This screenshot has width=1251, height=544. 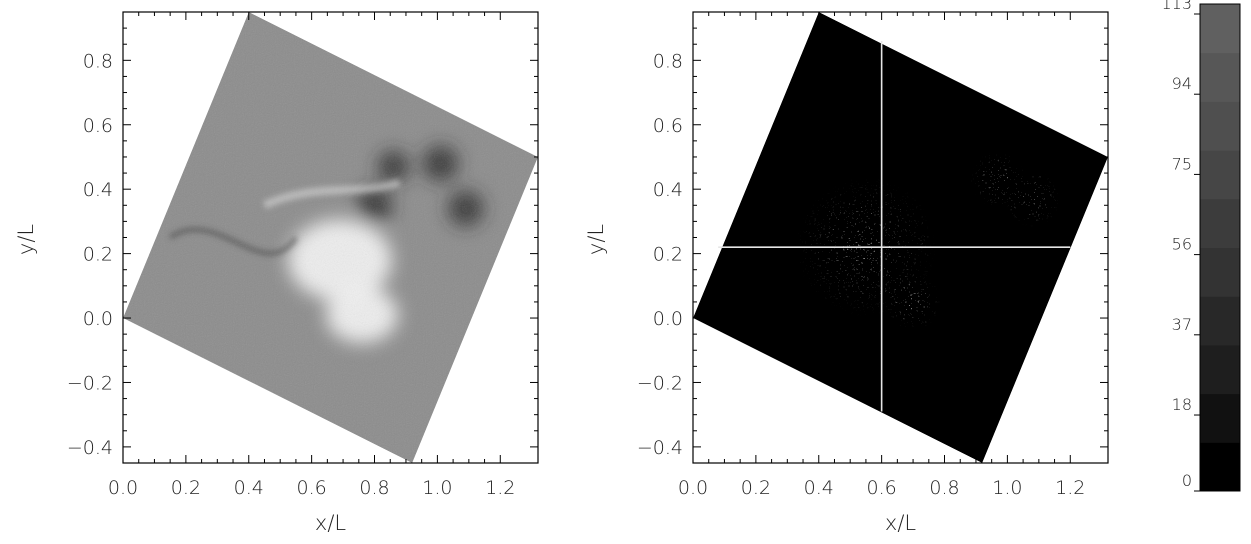 I want to click on colorbar-label: 75, so click(x=1182, y=163).